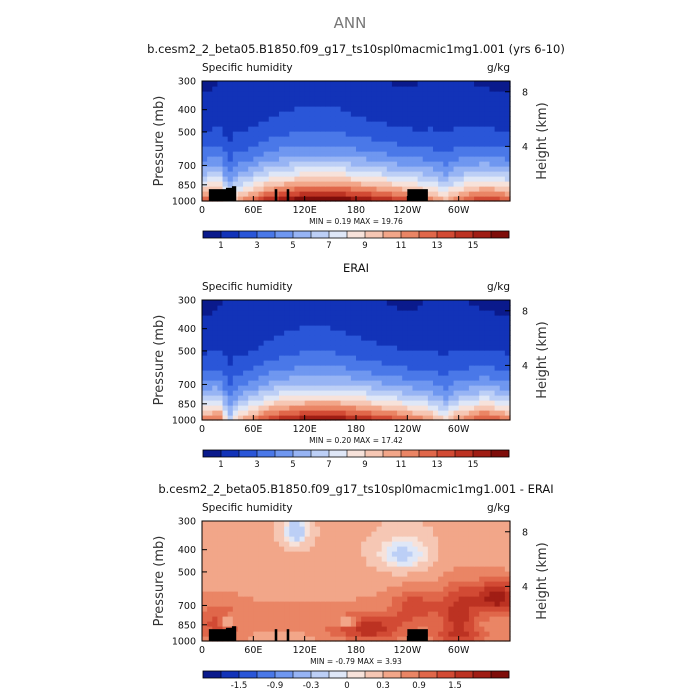 The height and width of the screenshot is (700, 700). I want to click on colorbar-swatch, so click(356, 234).